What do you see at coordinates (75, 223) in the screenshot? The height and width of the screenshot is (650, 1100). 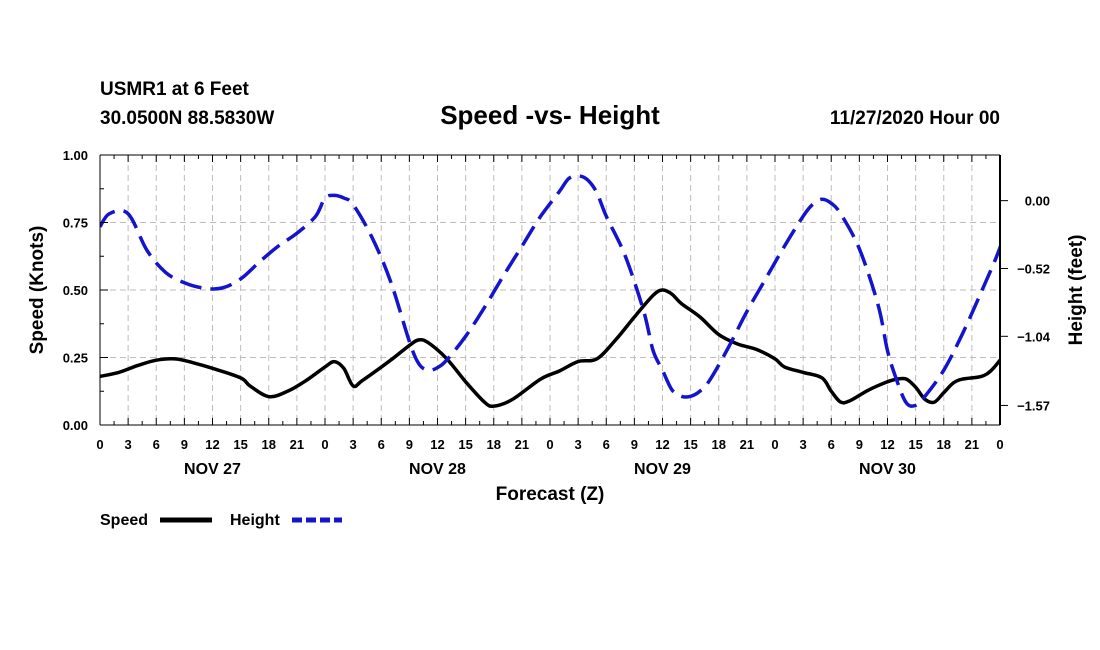 I see `y-left-tick-label: 0.75` at bounding box center [75, 223].